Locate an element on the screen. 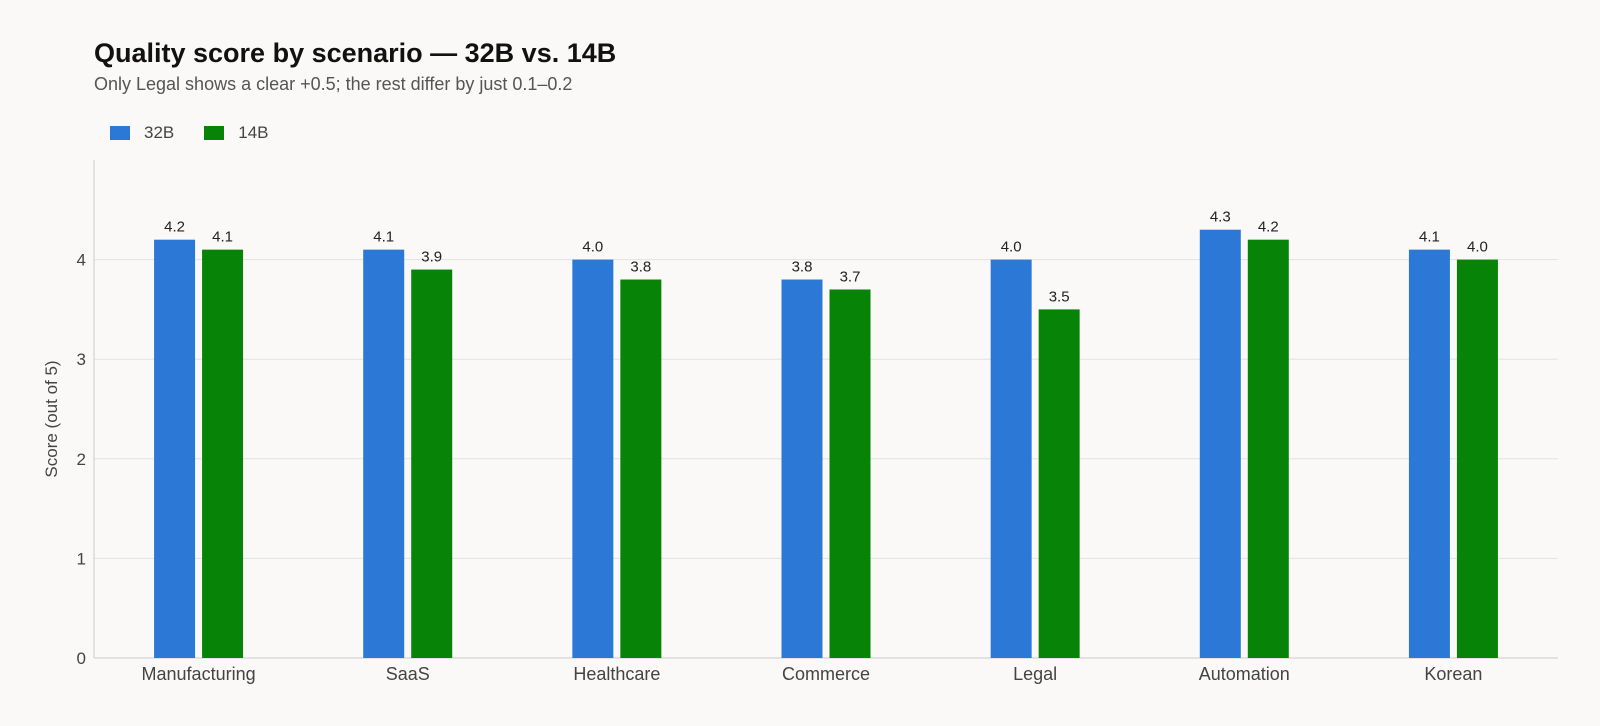 The height and width of the screenshot is (726, 1600). legend: 32B 14B is located at coordinates (189, 133).